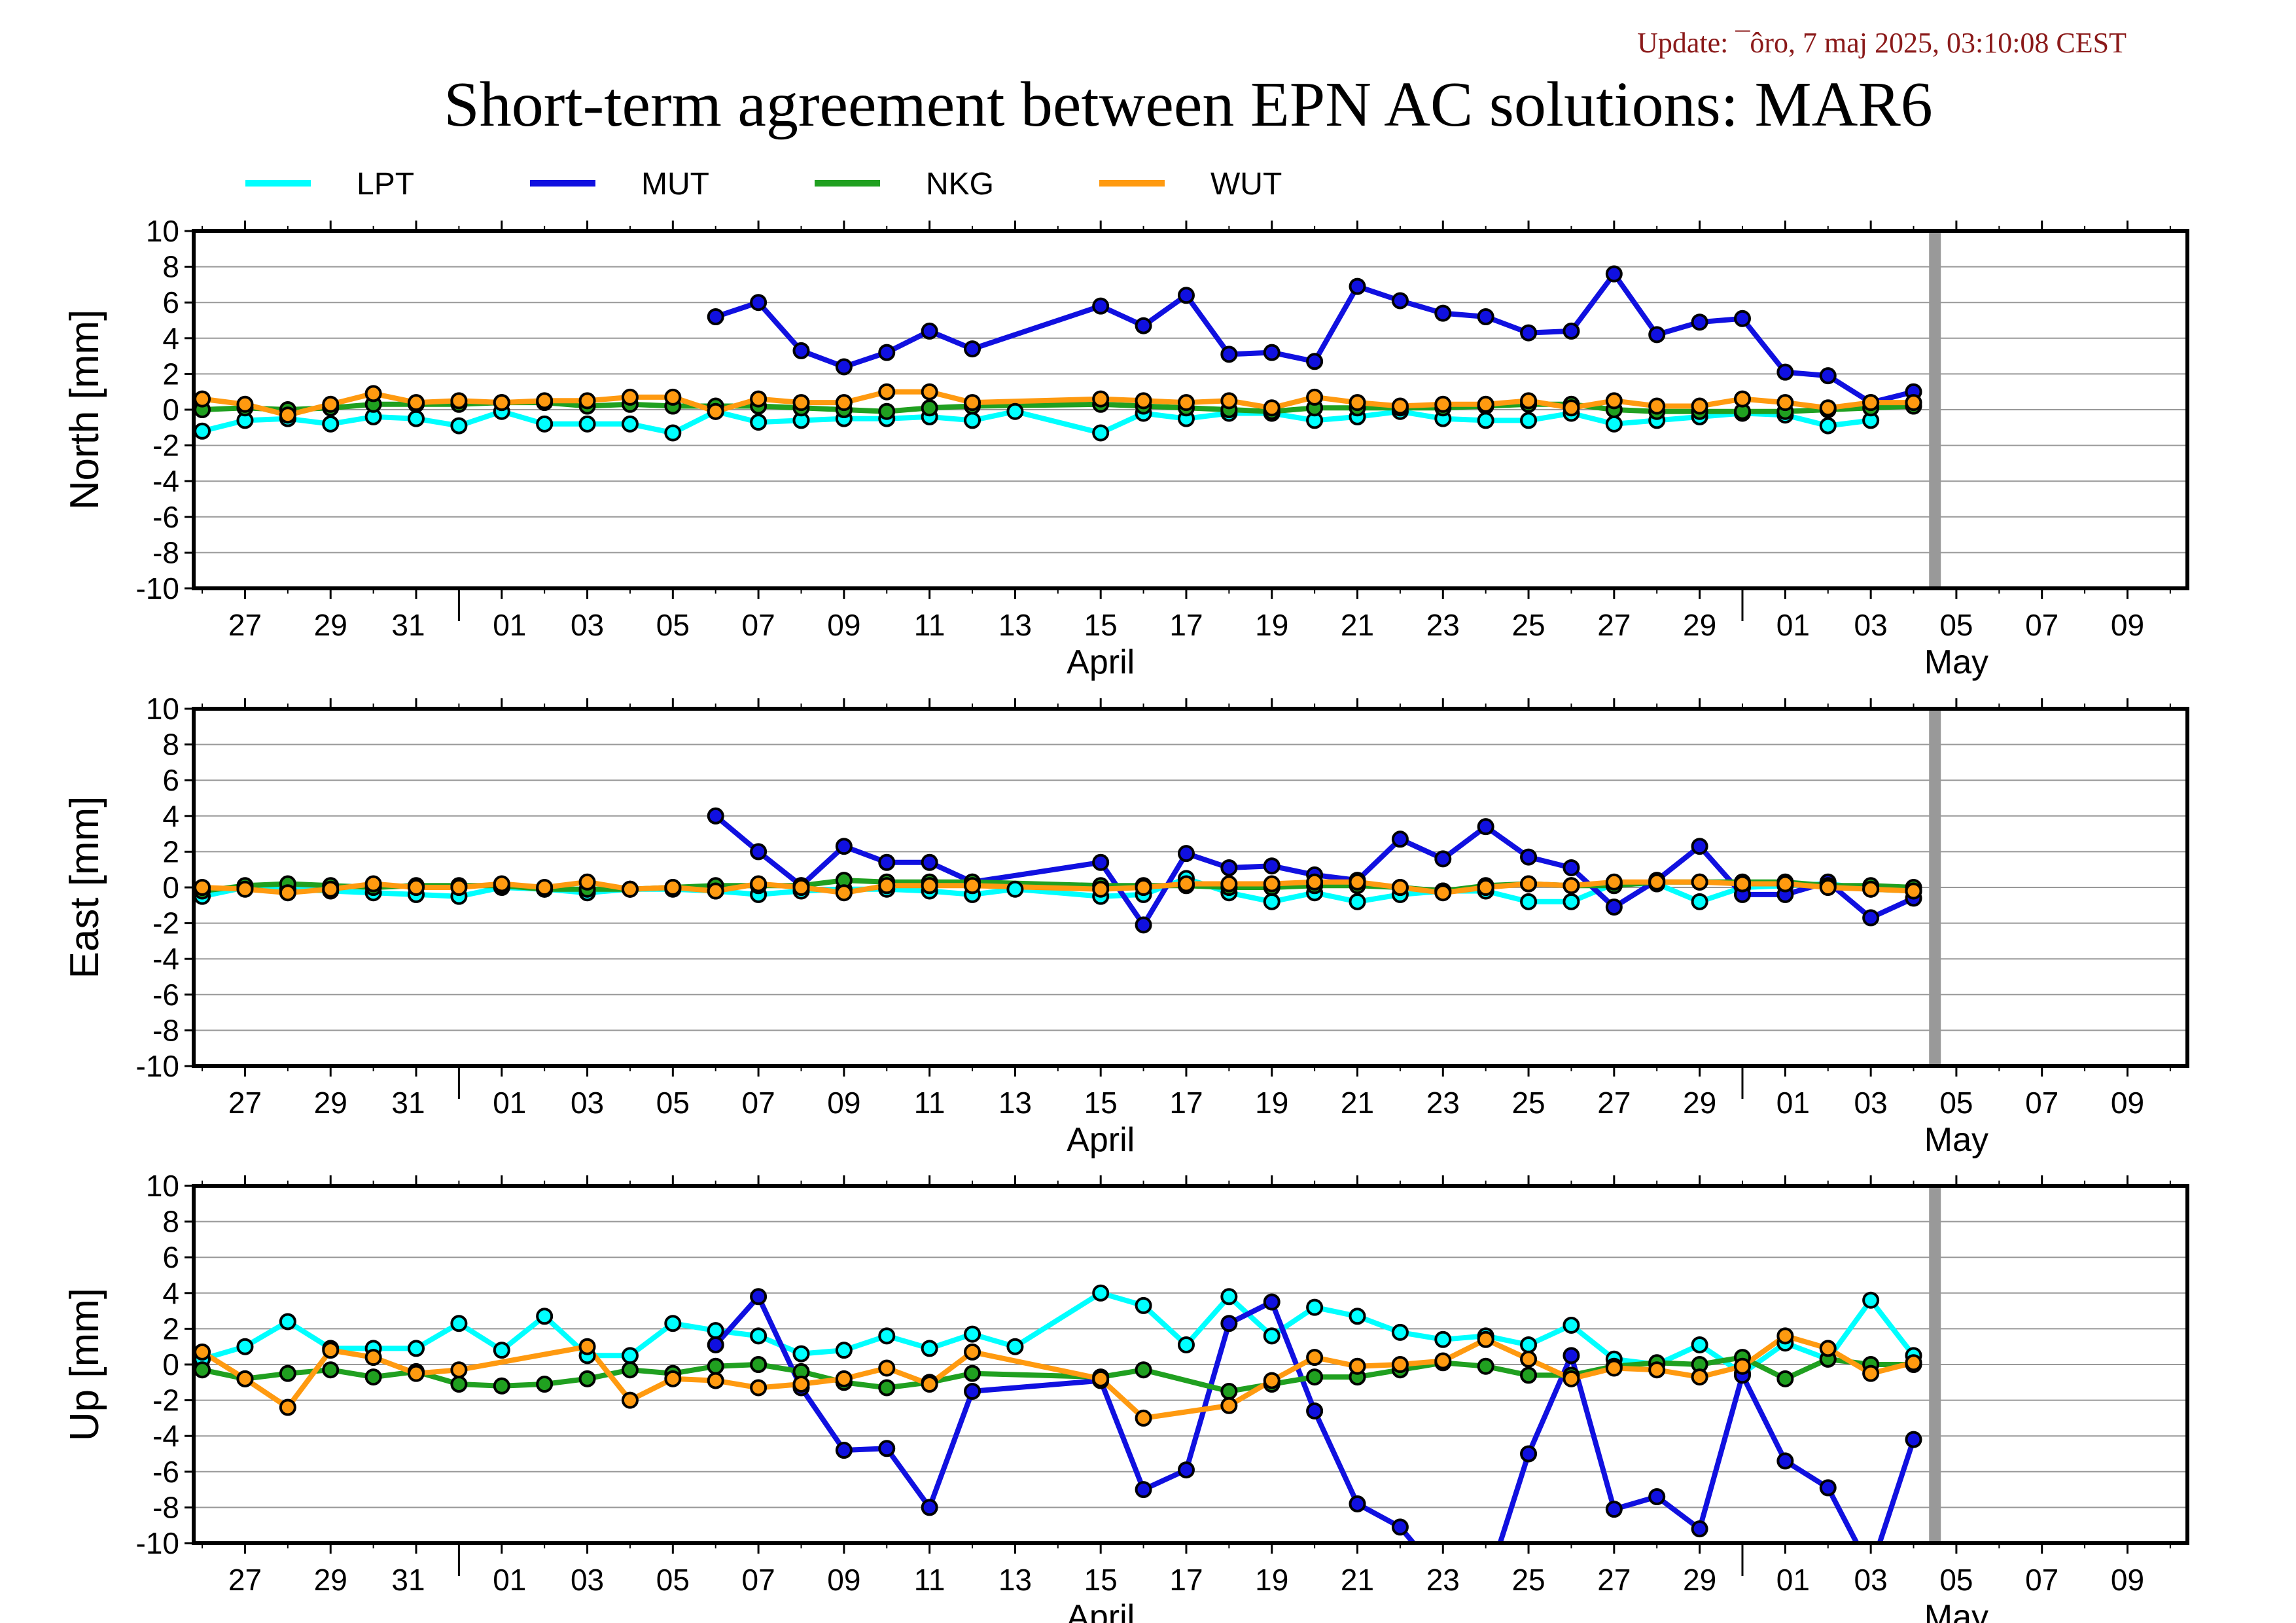 This screenshot has height=1623, width=2296. What do you see at coordinates (1271, 1103) in the screenshot?
I see `x-tick-label: 19` at bounding box center [1271, 1103].